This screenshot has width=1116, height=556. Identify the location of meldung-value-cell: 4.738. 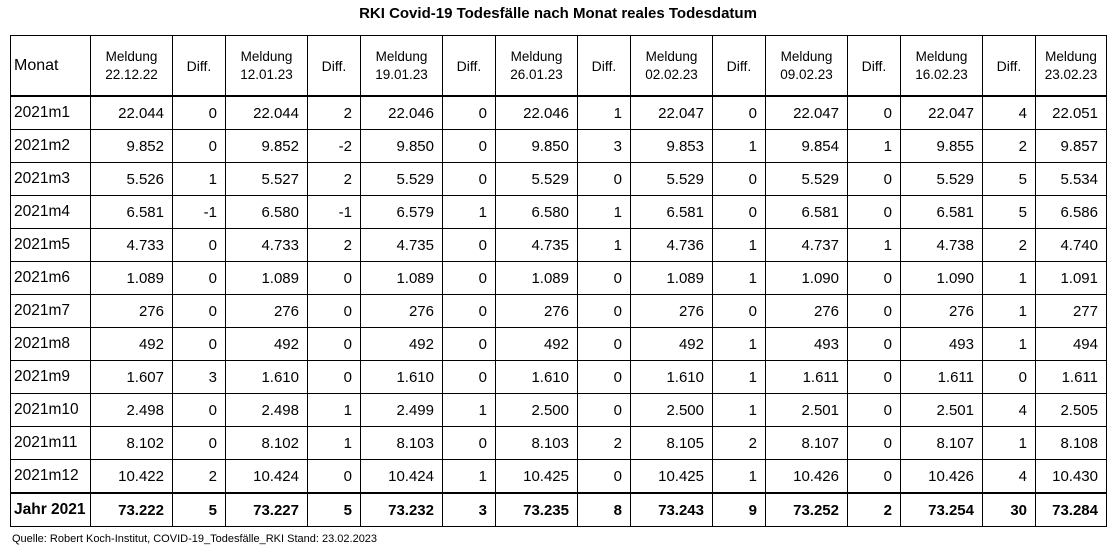
(941, 245).